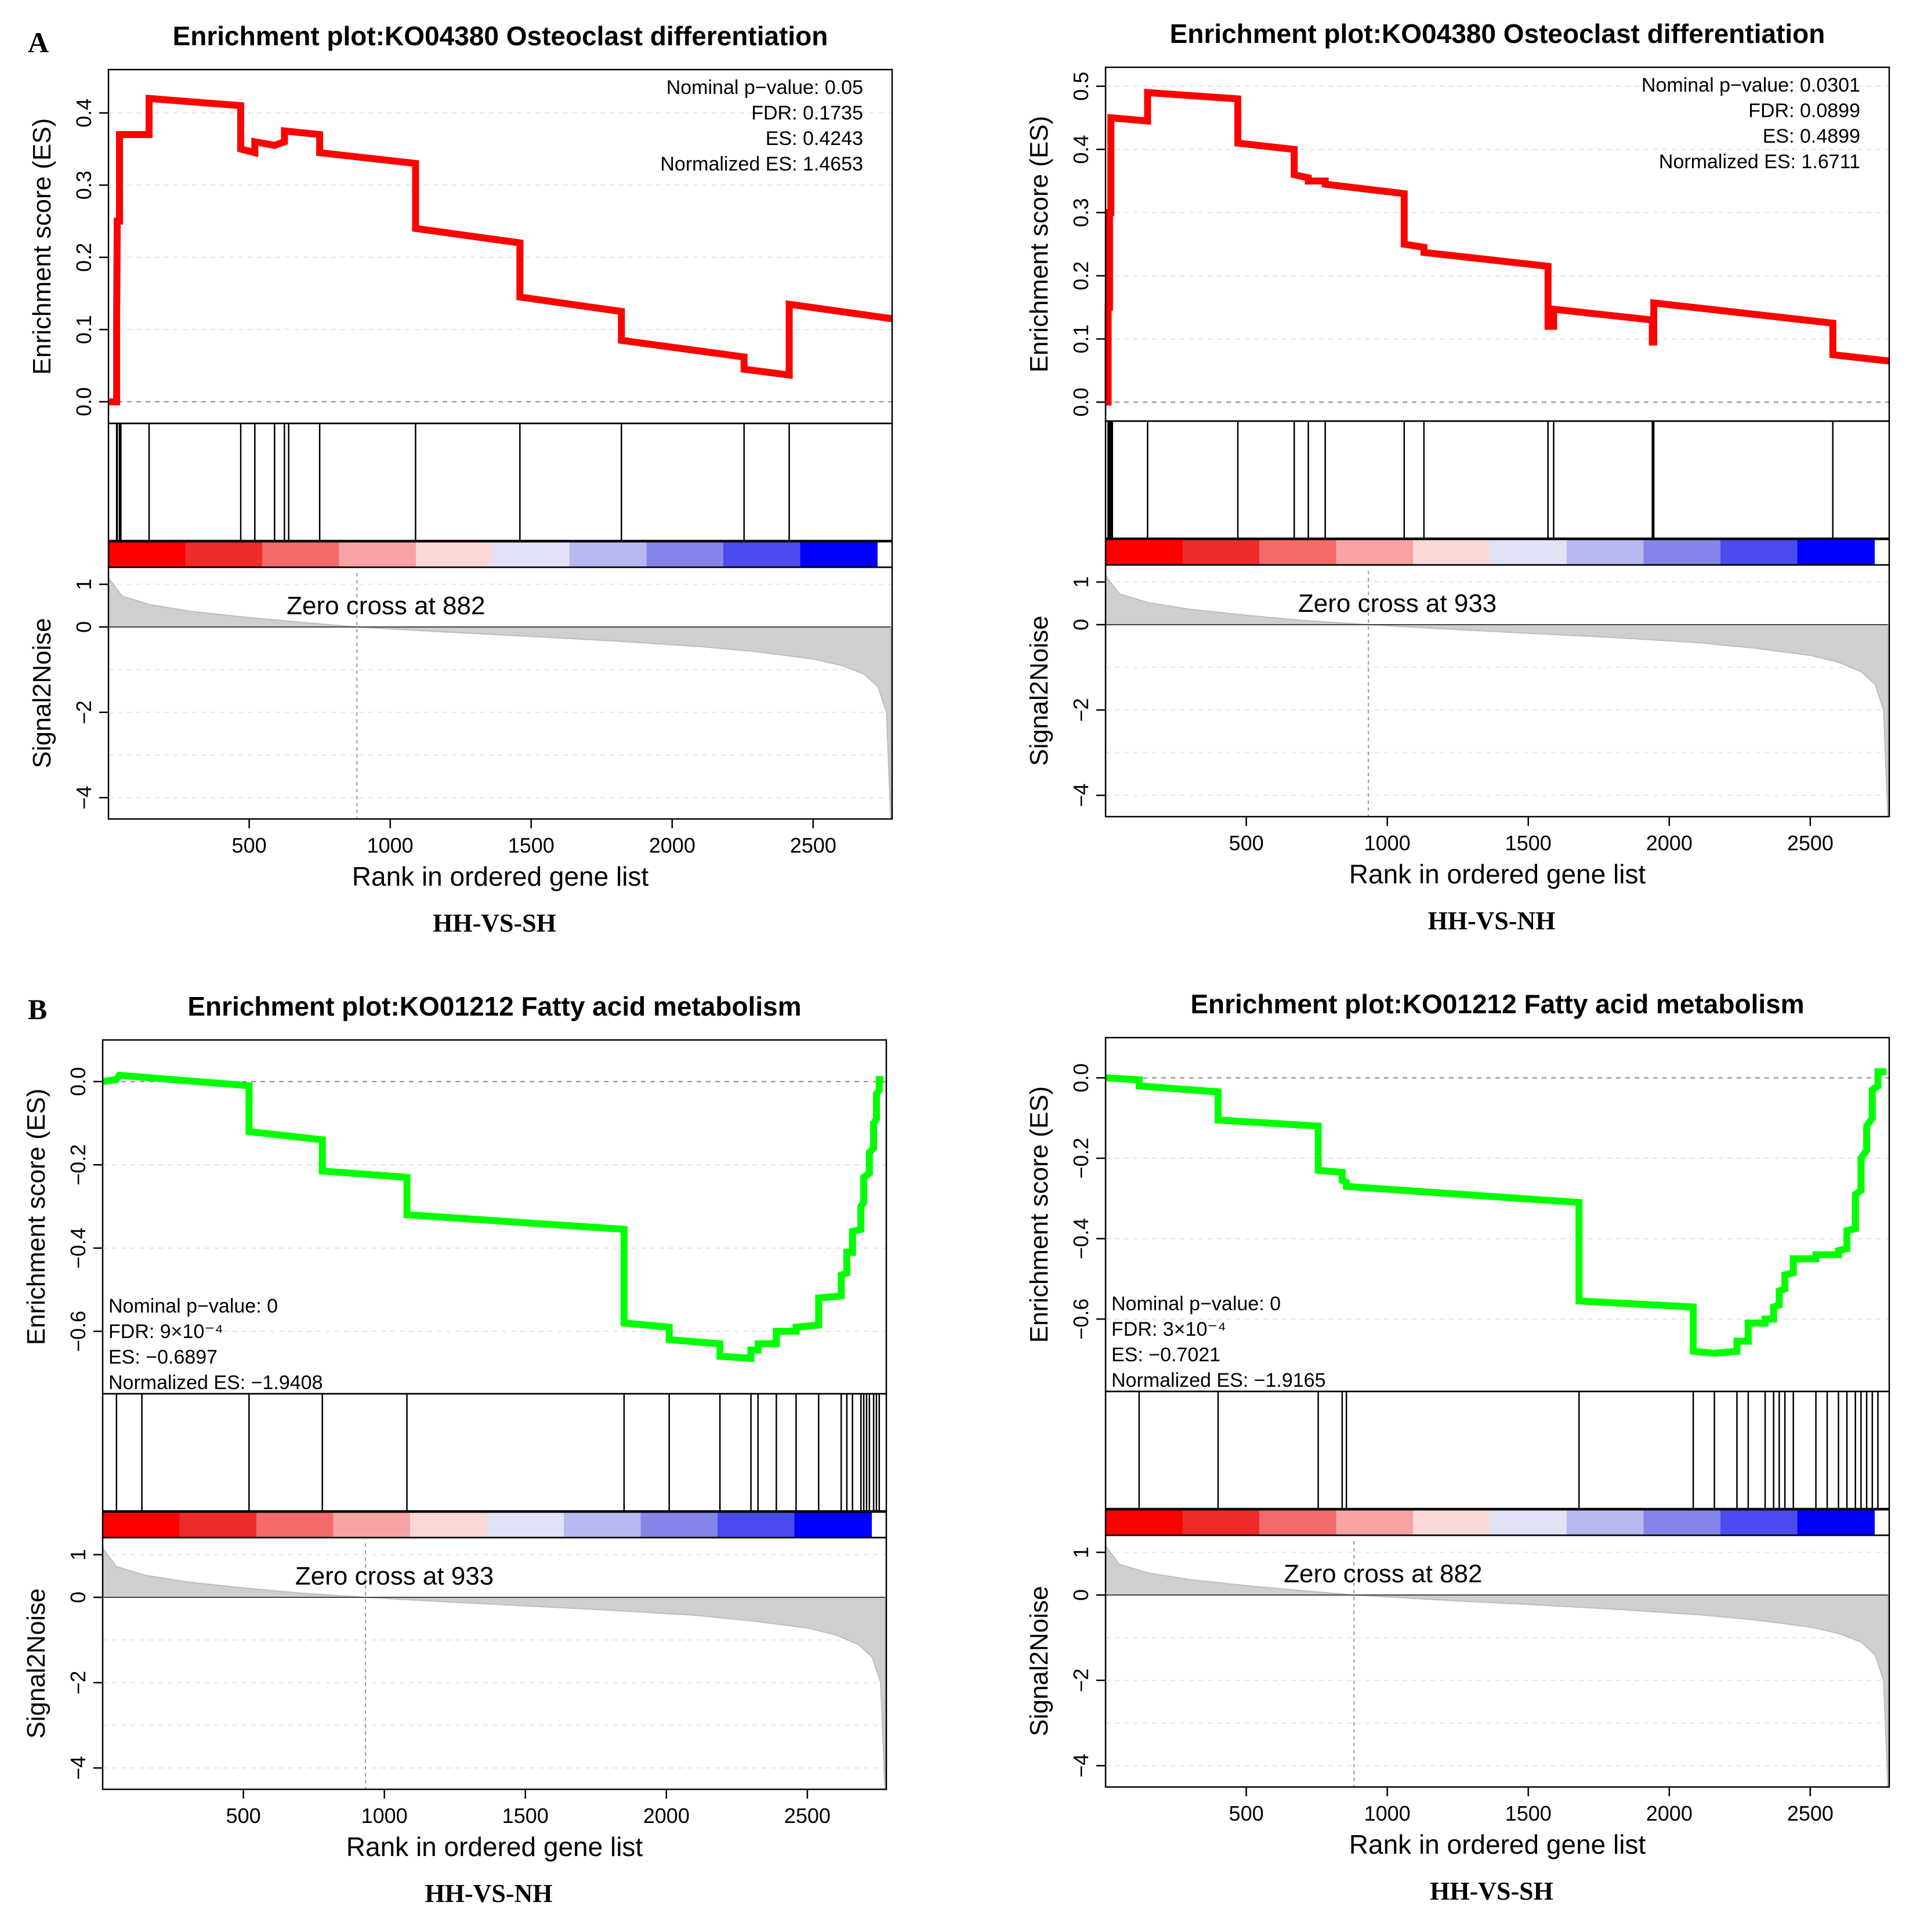 Image resolution: width=1913 pixels, height=1932 pixels. What do you see at coordinates (1388, 843) in the screenshot?
I see `x-tick-label: 1000` at bounding box center [1388, 843].